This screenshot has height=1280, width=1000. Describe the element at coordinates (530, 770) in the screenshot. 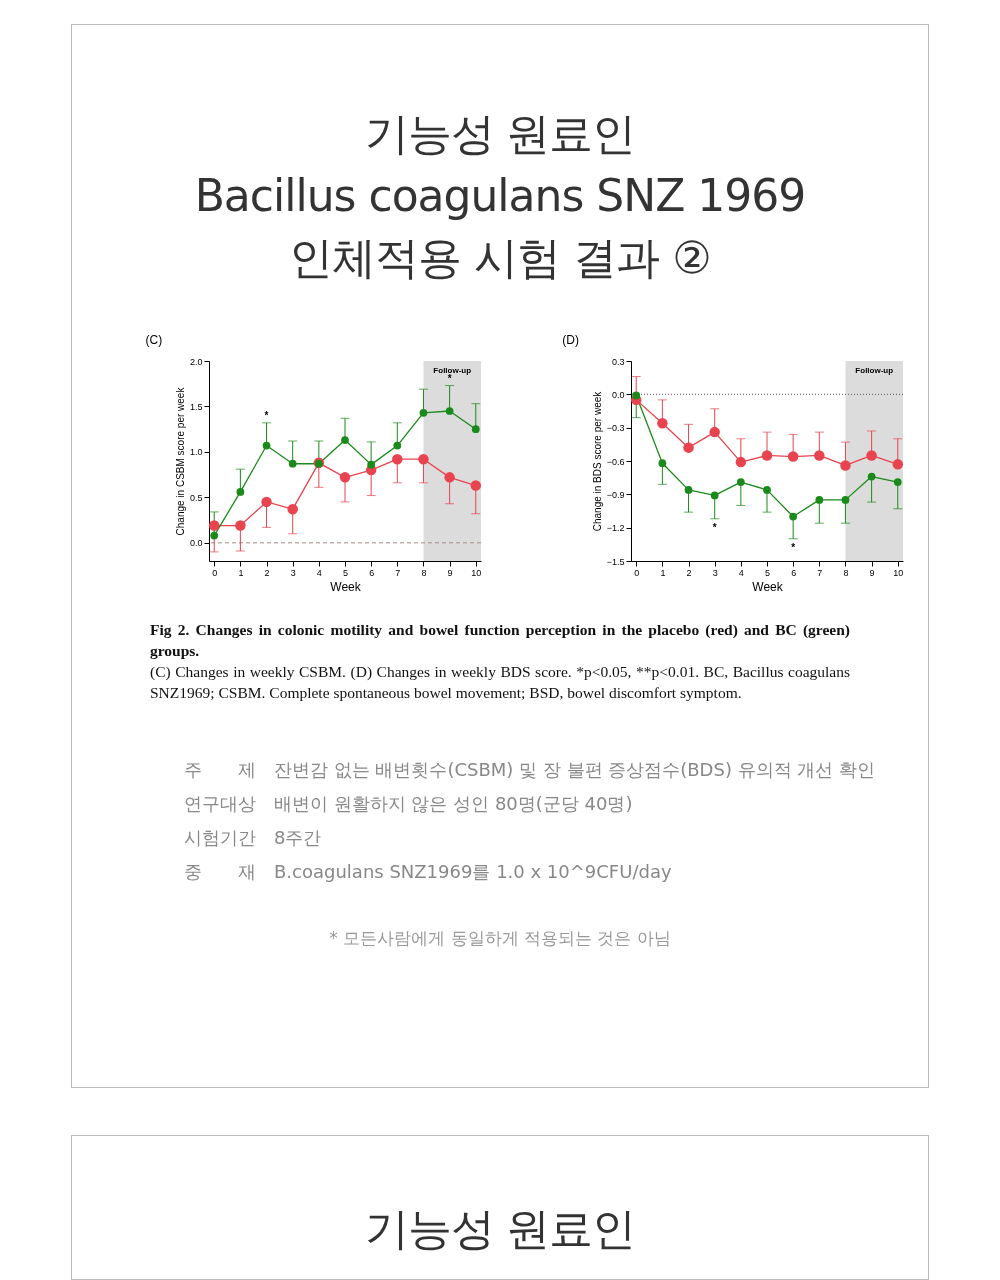

I see `text: 주 제 잔변감 없는 배변횟수(CSBM) 및 장 불편 증상점수(BDS) 유의적 개선 확인` at that location.